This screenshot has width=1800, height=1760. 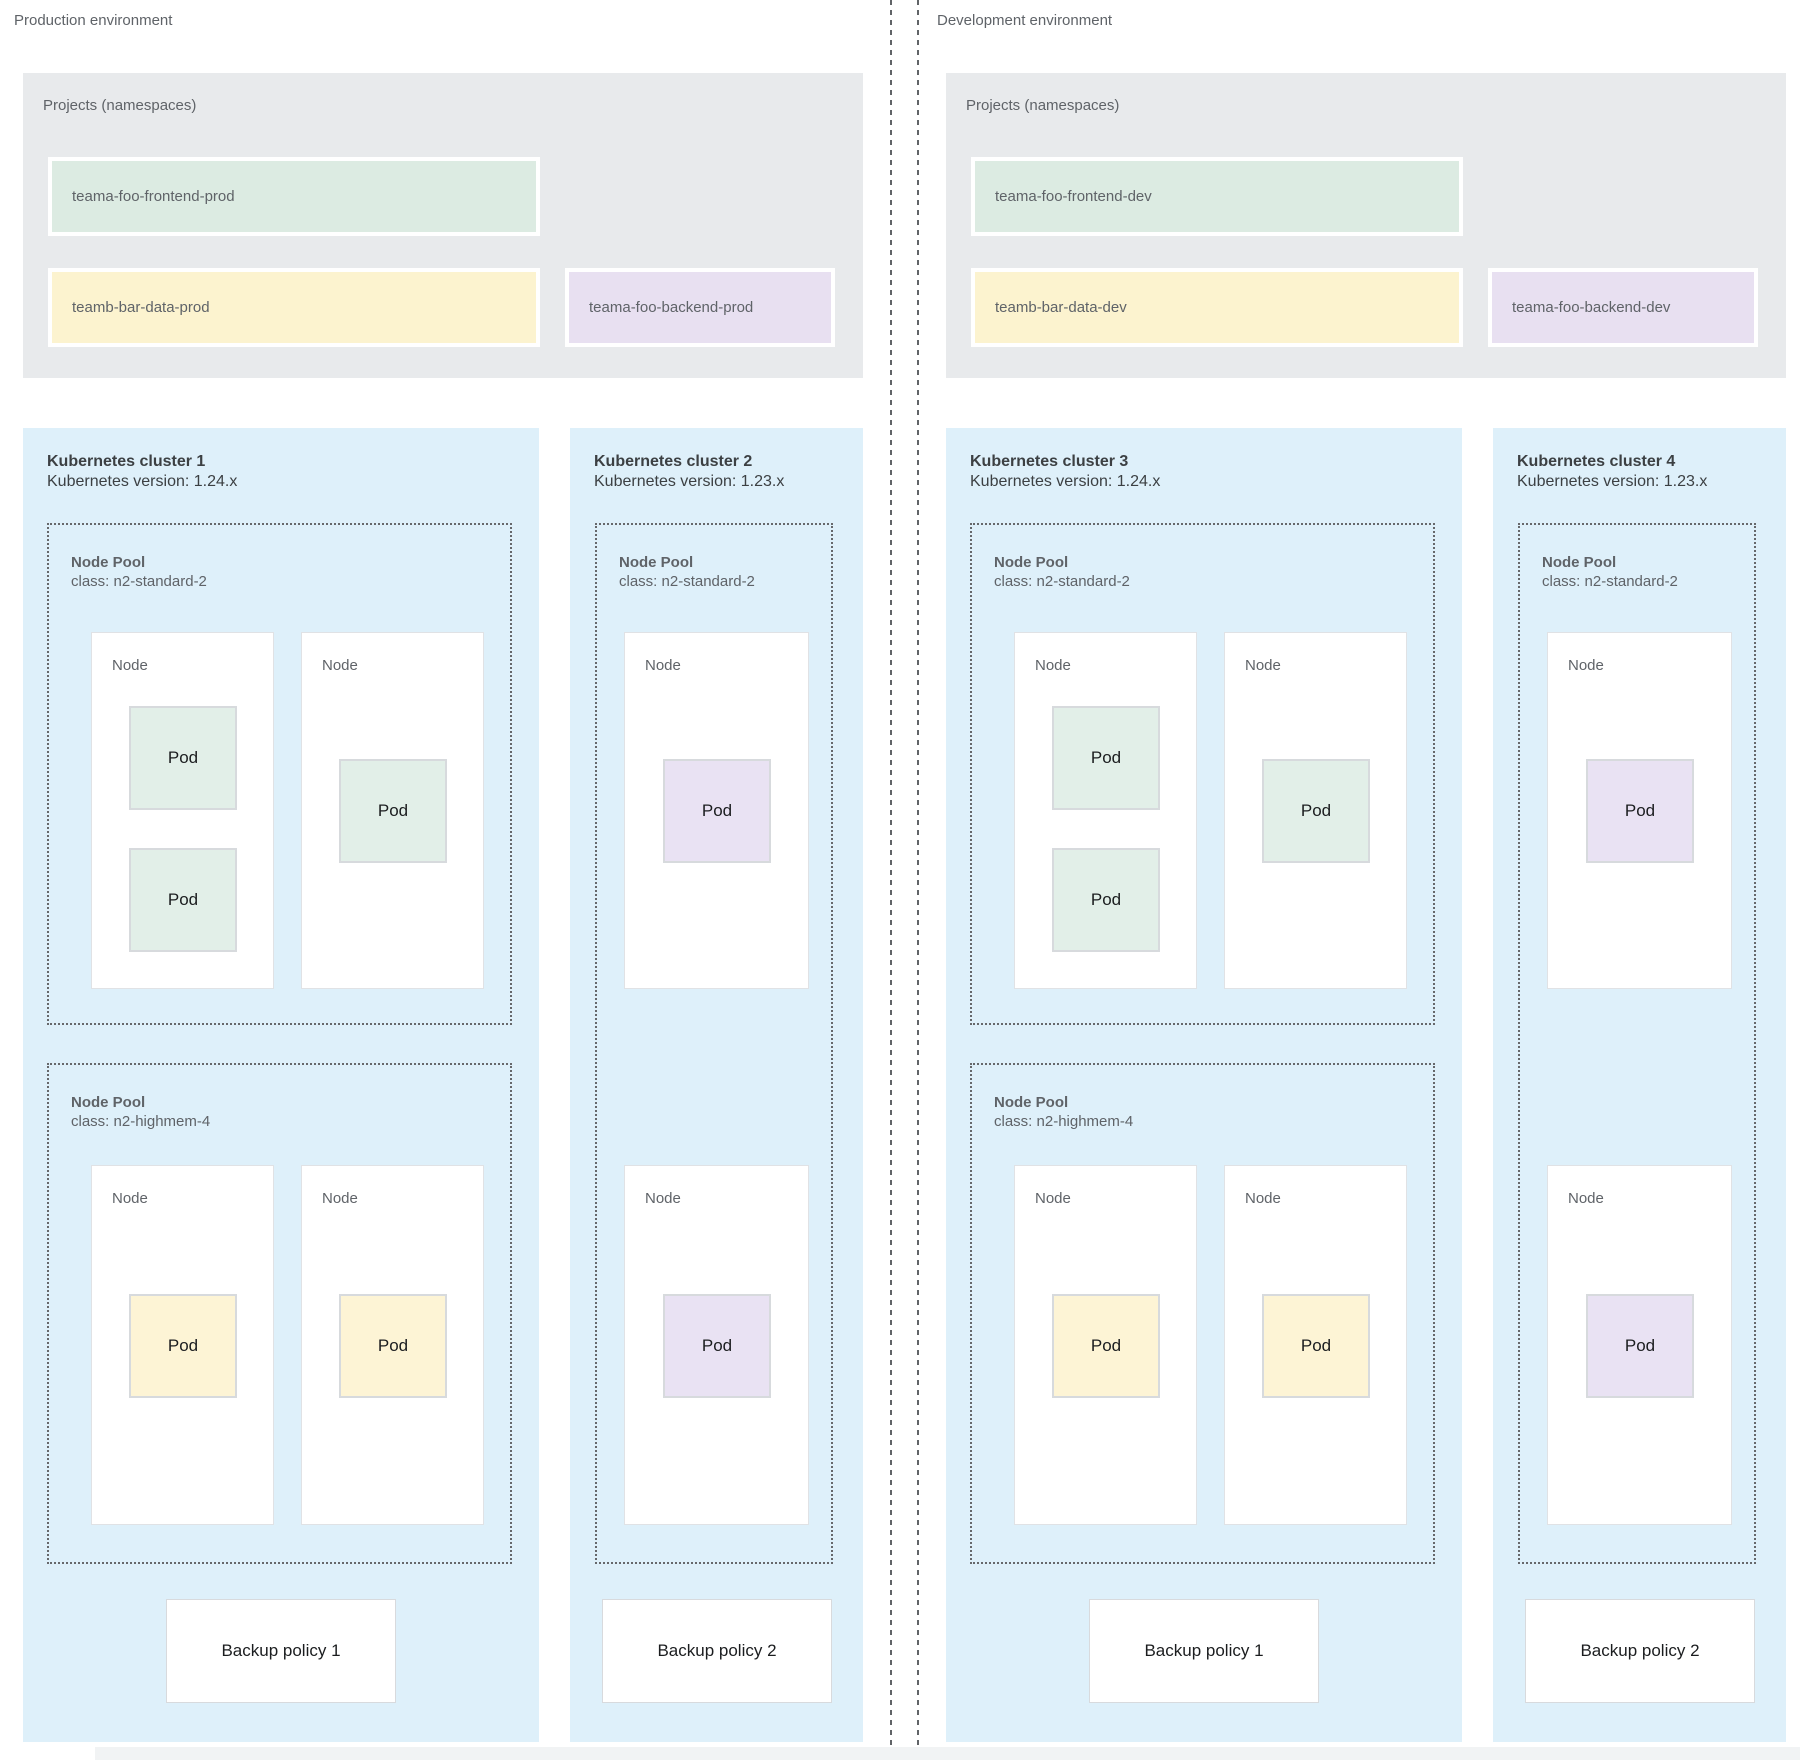 I want to click on namespace-teama-foo-backend-dev: teama-foo-backend-dev, so click(x=1623, y=307).